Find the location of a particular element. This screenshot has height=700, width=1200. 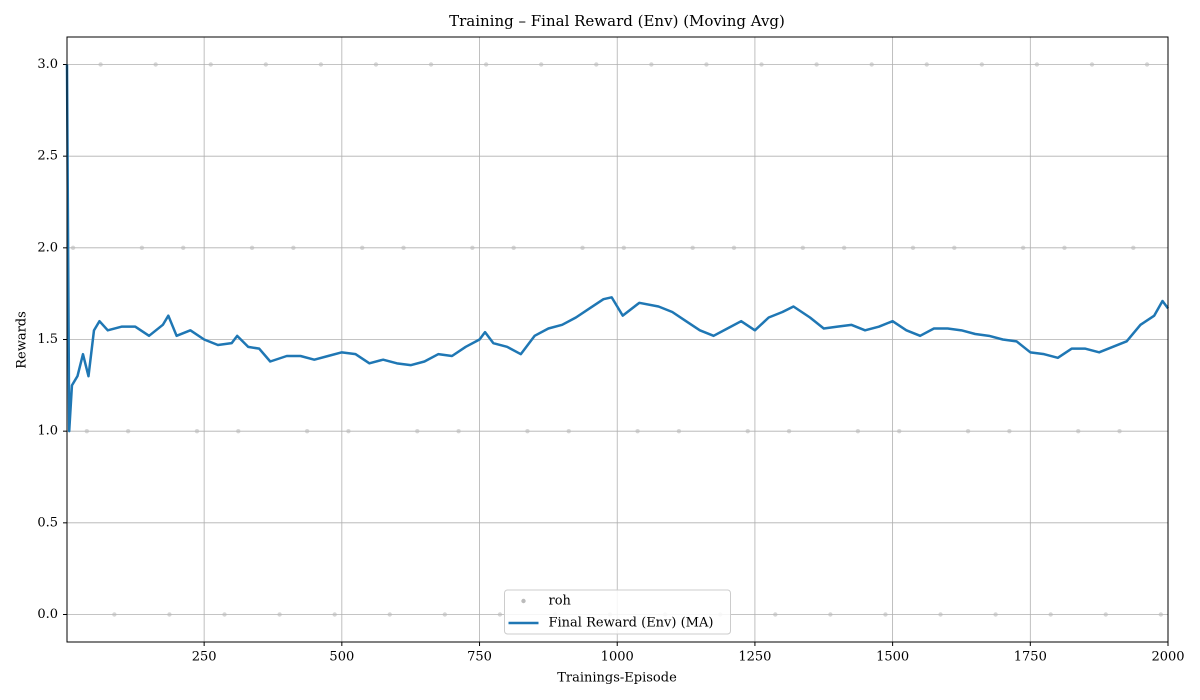

x-tick-label: 1500 is located at coordinates (892, 657).